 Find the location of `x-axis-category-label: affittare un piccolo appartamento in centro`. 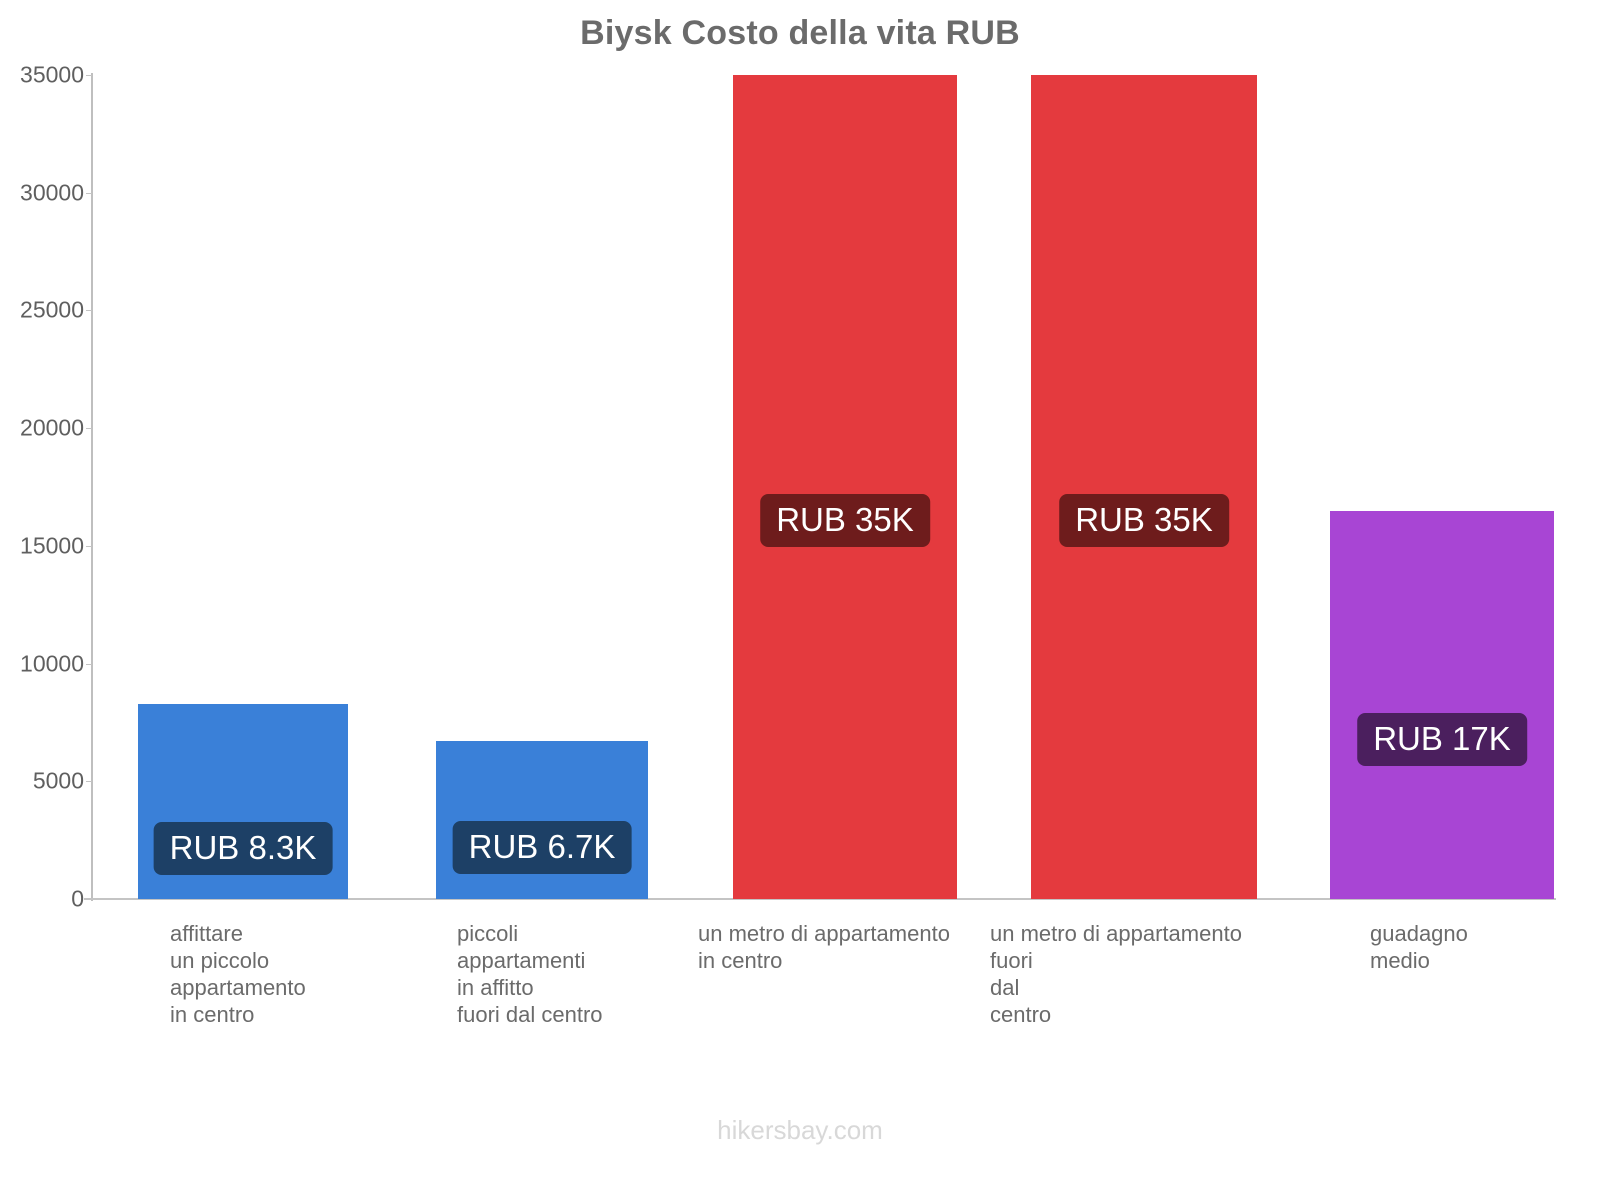

x-axis-category-label: affittare un piccolo appartamento in centro is located at coordinates (238, 974).